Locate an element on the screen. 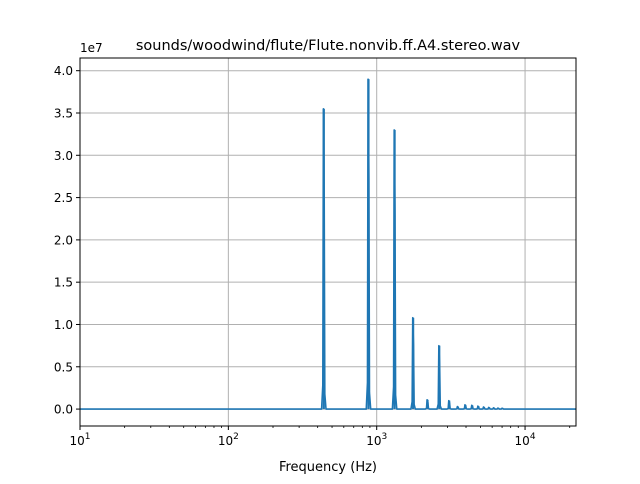 This screenshot has height=484, width=640. x-tick-exponent: 3 is located at coordinates (384, 437).